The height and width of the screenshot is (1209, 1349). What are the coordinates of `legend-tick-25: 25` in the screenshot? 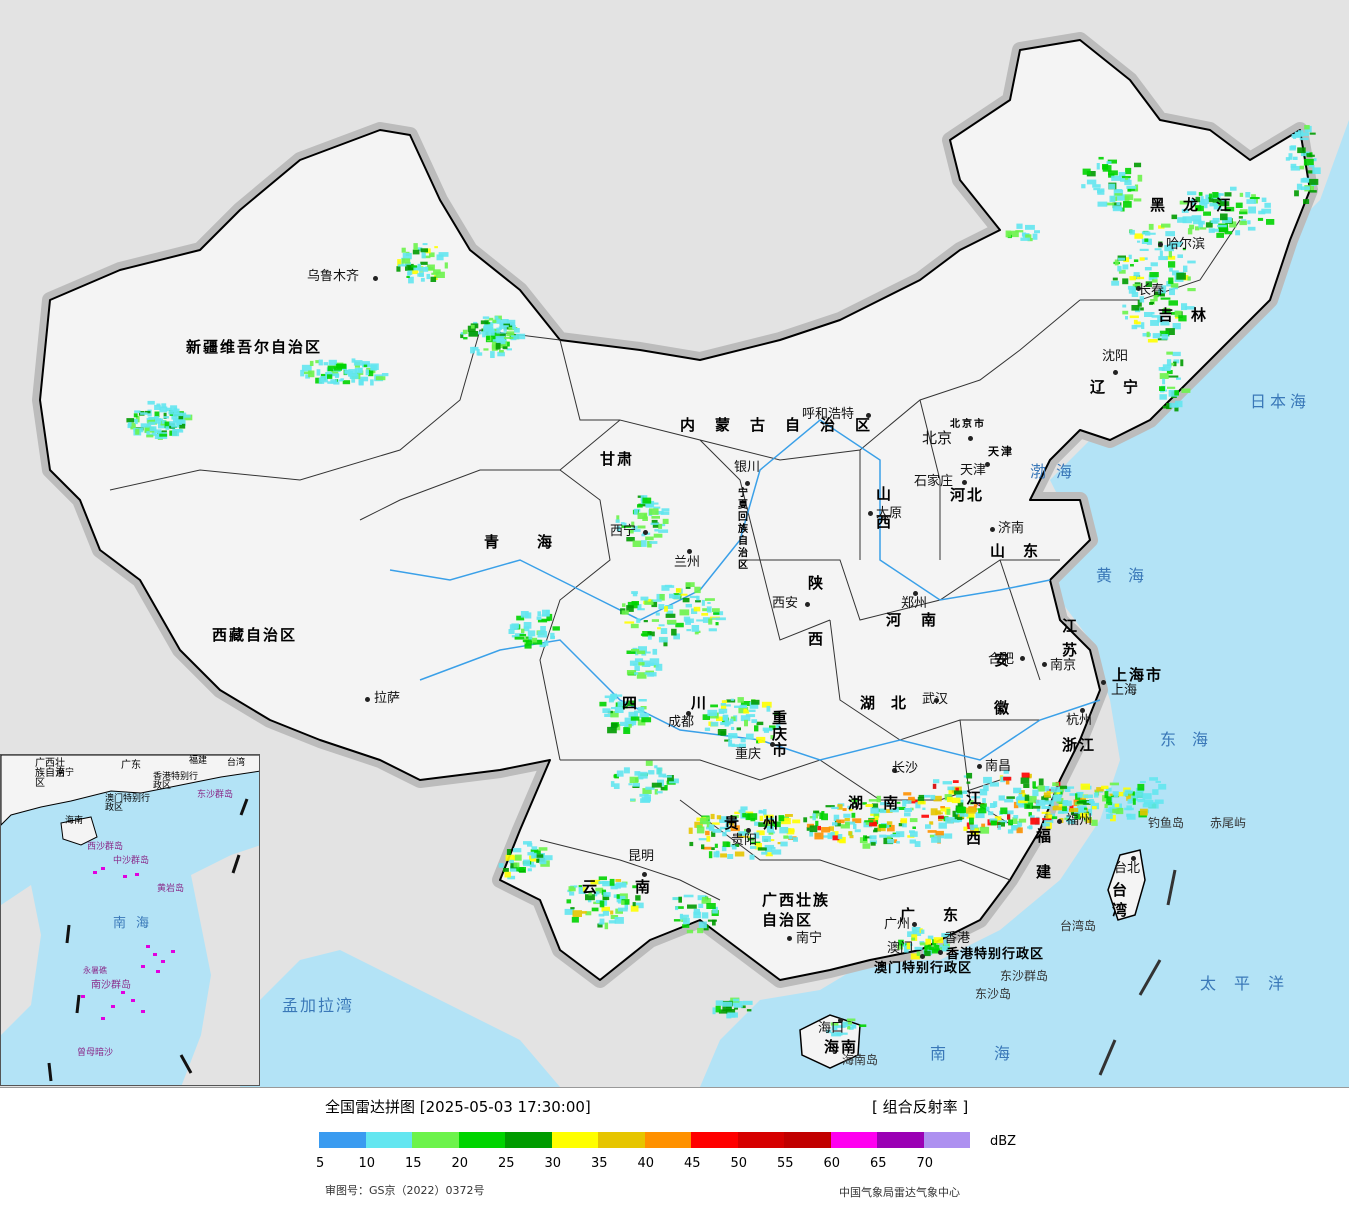 It's located at (506, 1163).